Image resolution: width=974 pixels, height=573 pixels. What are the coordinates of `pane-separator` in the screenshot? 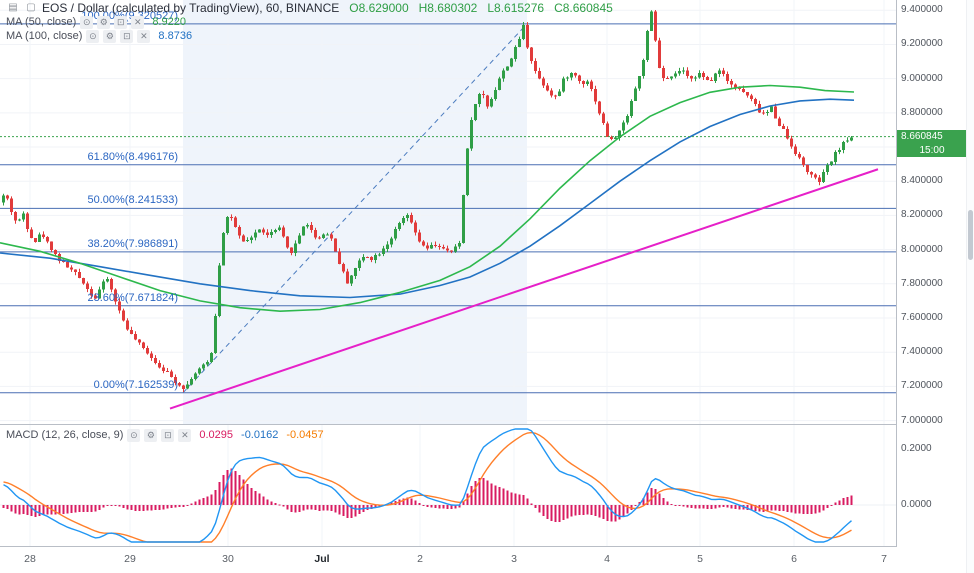 It's located at (487, 424).